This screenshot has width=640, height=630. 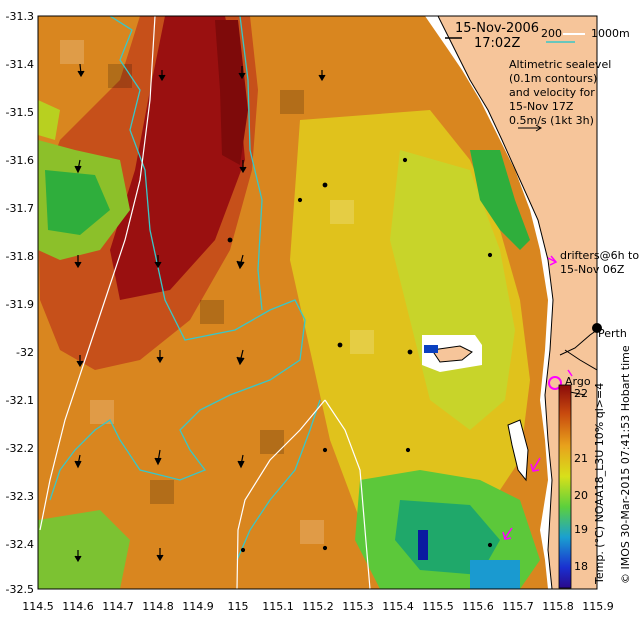 What do you see at coordinates (358, 606) in the screenshot?
I see `x-tick-8: 115.3` at bounding box center [358, 606].